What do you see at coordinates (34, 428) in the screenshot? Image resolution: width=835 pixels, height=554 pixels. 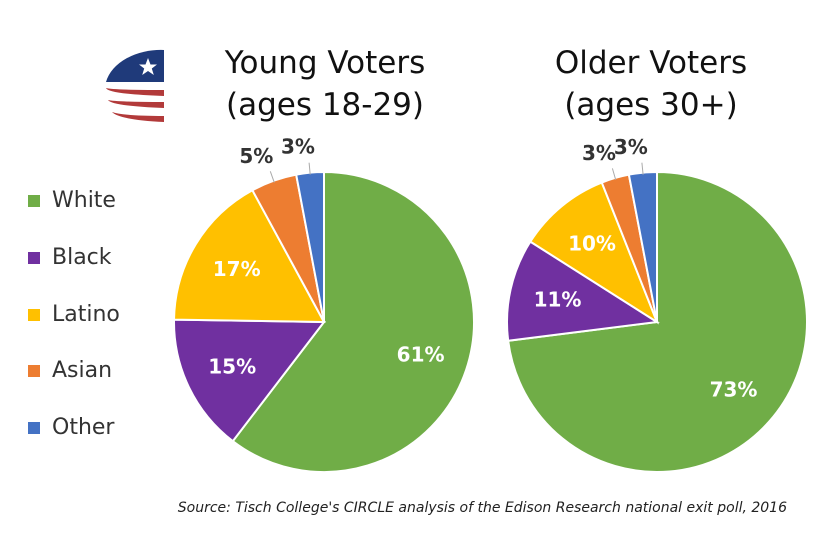 I see `legend-swatch-other` at bounding box center [34, 428].